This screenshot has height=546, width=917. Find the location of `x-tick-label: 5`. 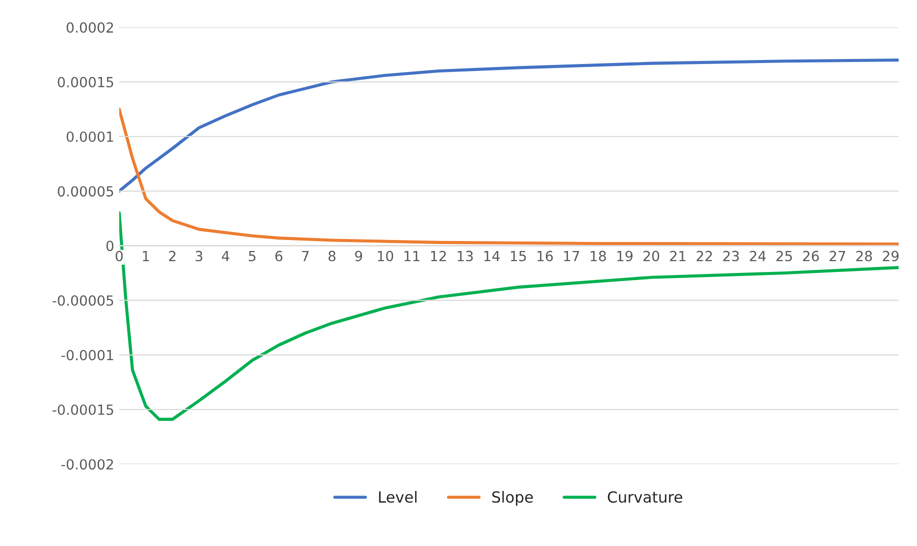

x-tick-label: 5 is located at coordinates (252, 256).